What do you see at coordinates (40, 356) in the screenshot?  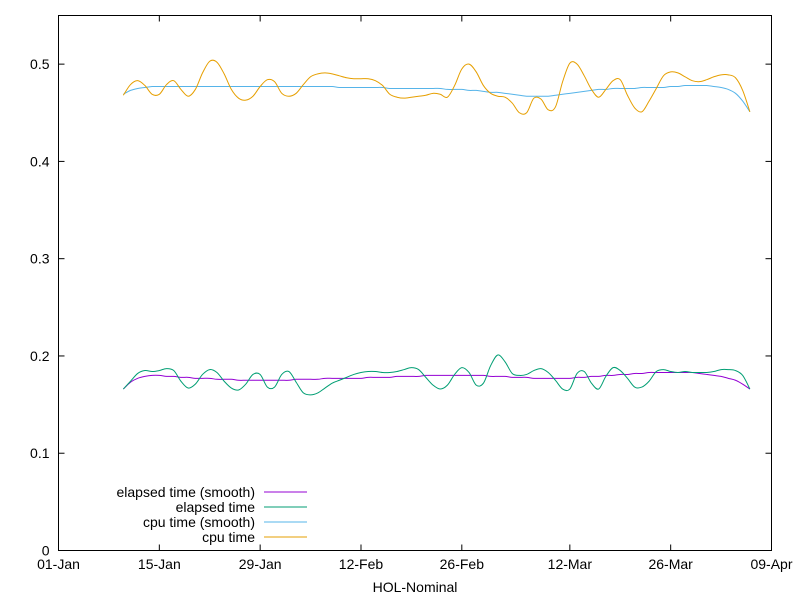 I see `y-tick-label: 0.2` at bounding box center [40, 356].